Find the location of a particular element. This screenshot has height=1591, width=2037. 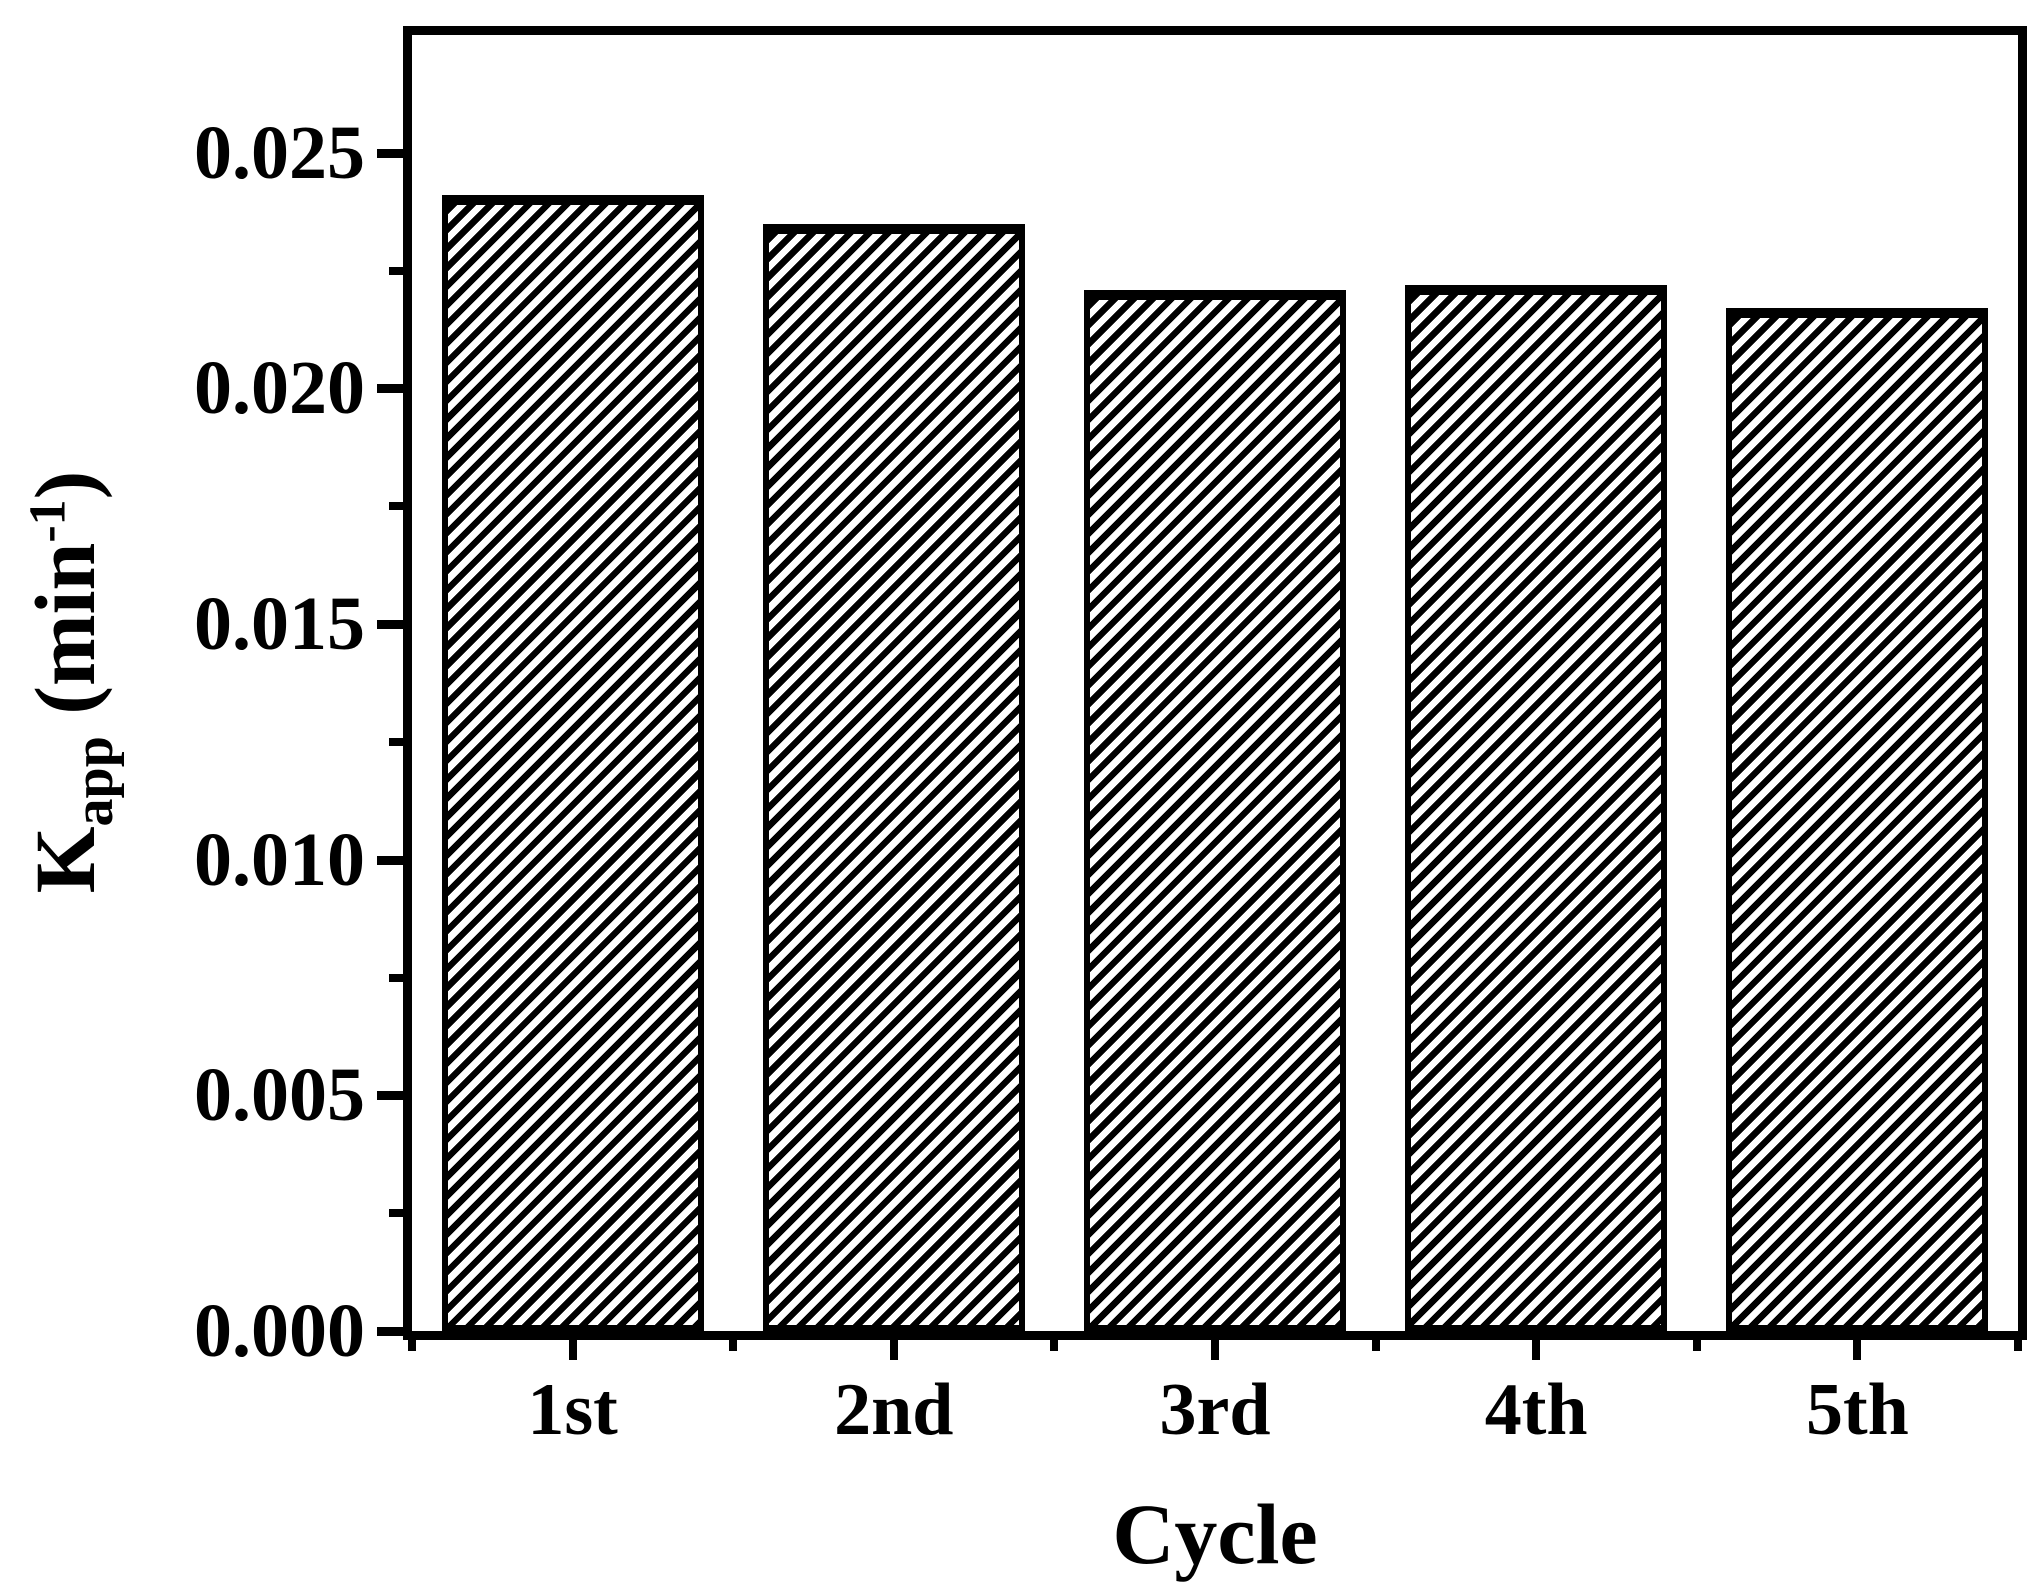

x-axis-title: Cycle is located at coordinates (1215, 1534).